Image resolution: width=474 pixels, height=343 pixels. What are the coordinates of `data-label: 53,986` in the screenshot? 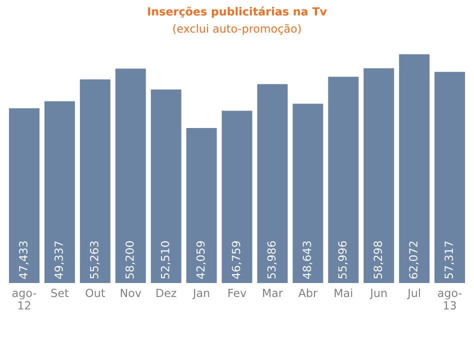 It's located at (272, 260).